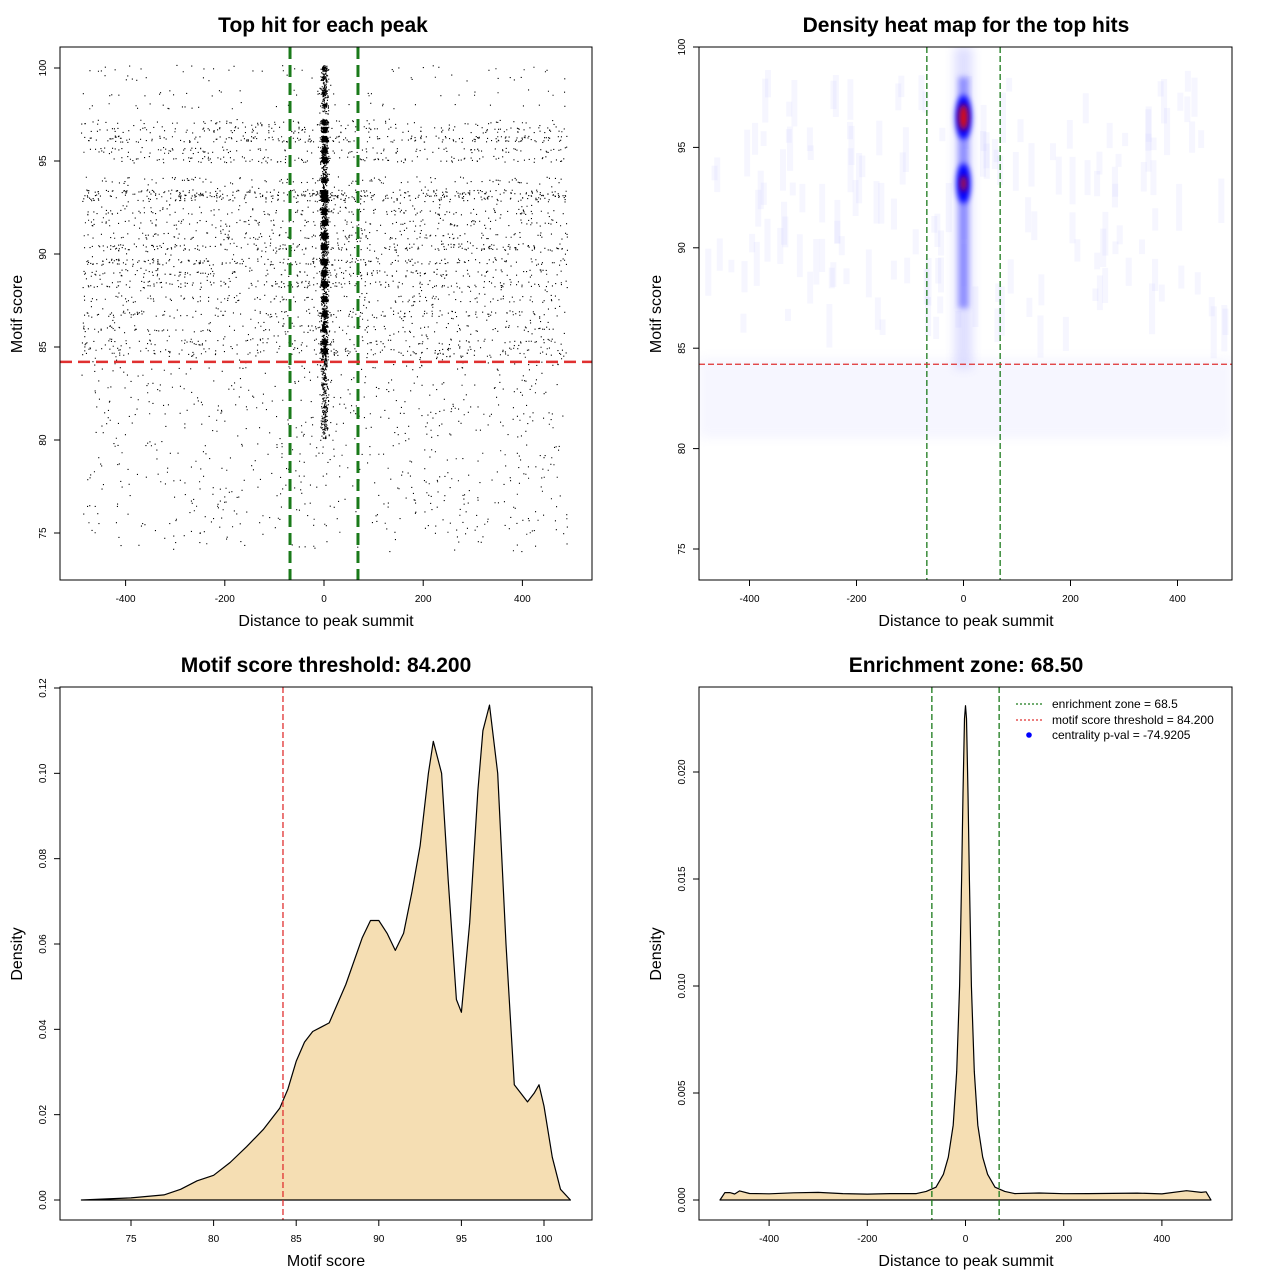 The width and height of the screenshot is (1280, 1280). What do you see at coordinates (43, 254) in the screenshot?
I see `scatter-y-tick-label: 90` at bounding box center [43, 254].